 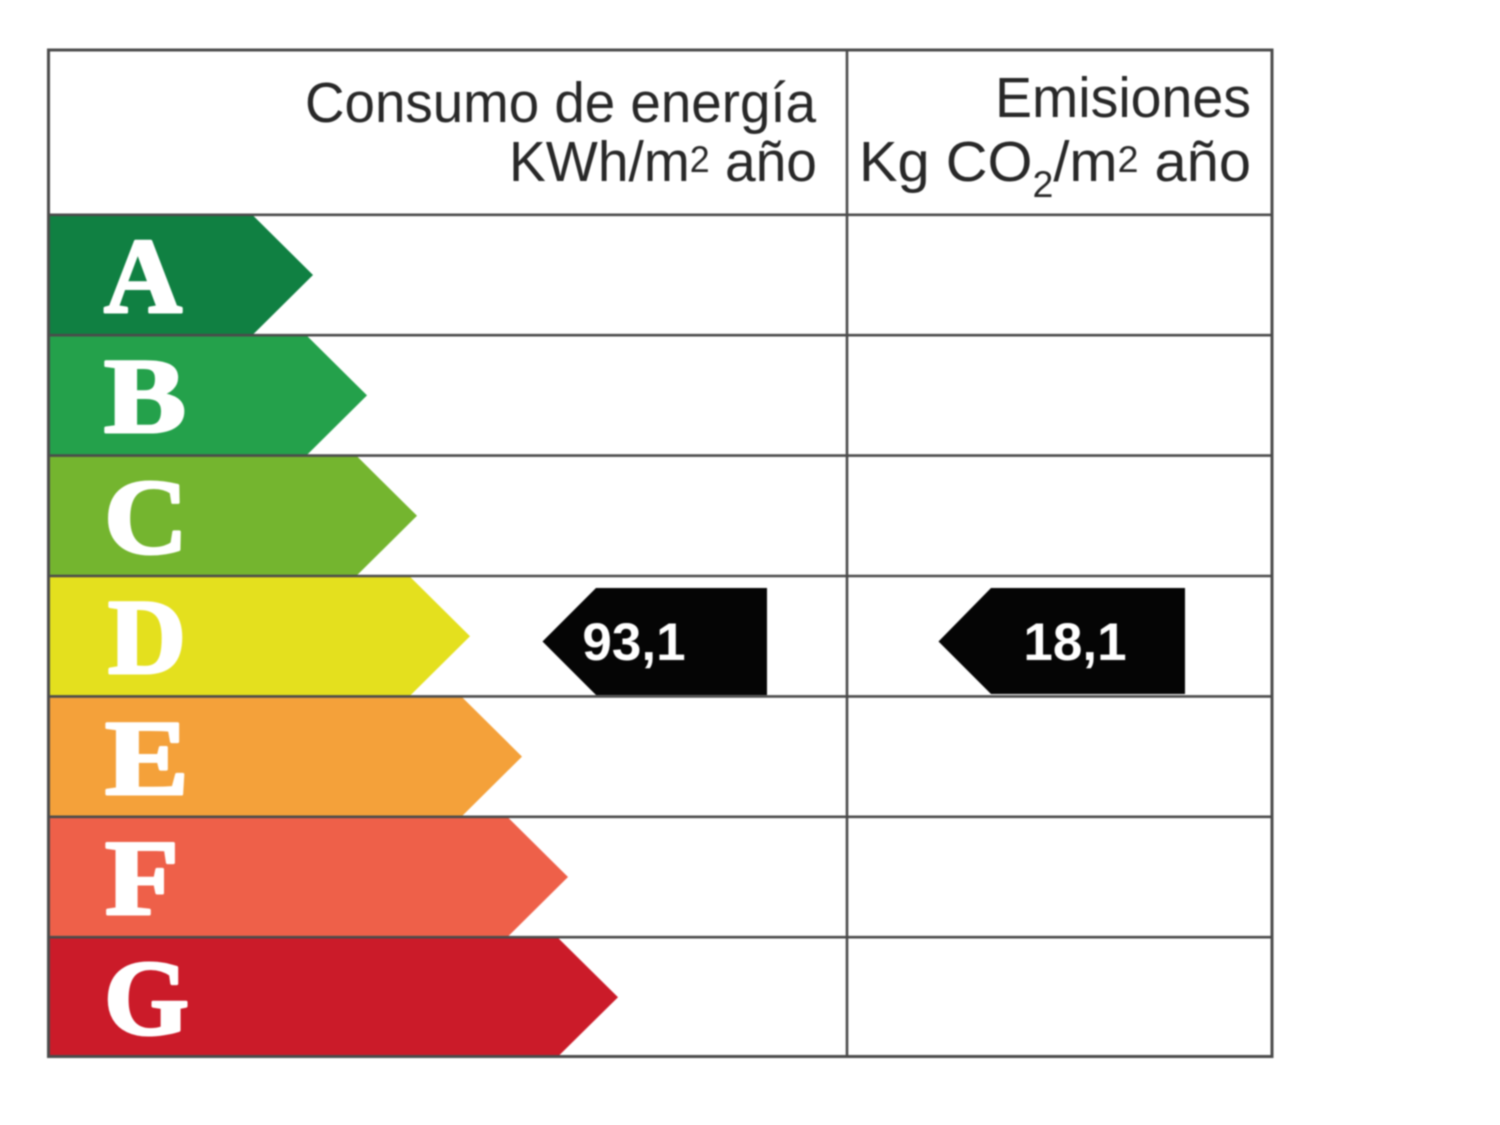 What do you see at coordinates (146, 518) in the screenshot?
I see `svg-text: C` at bounding box center [146, 518].